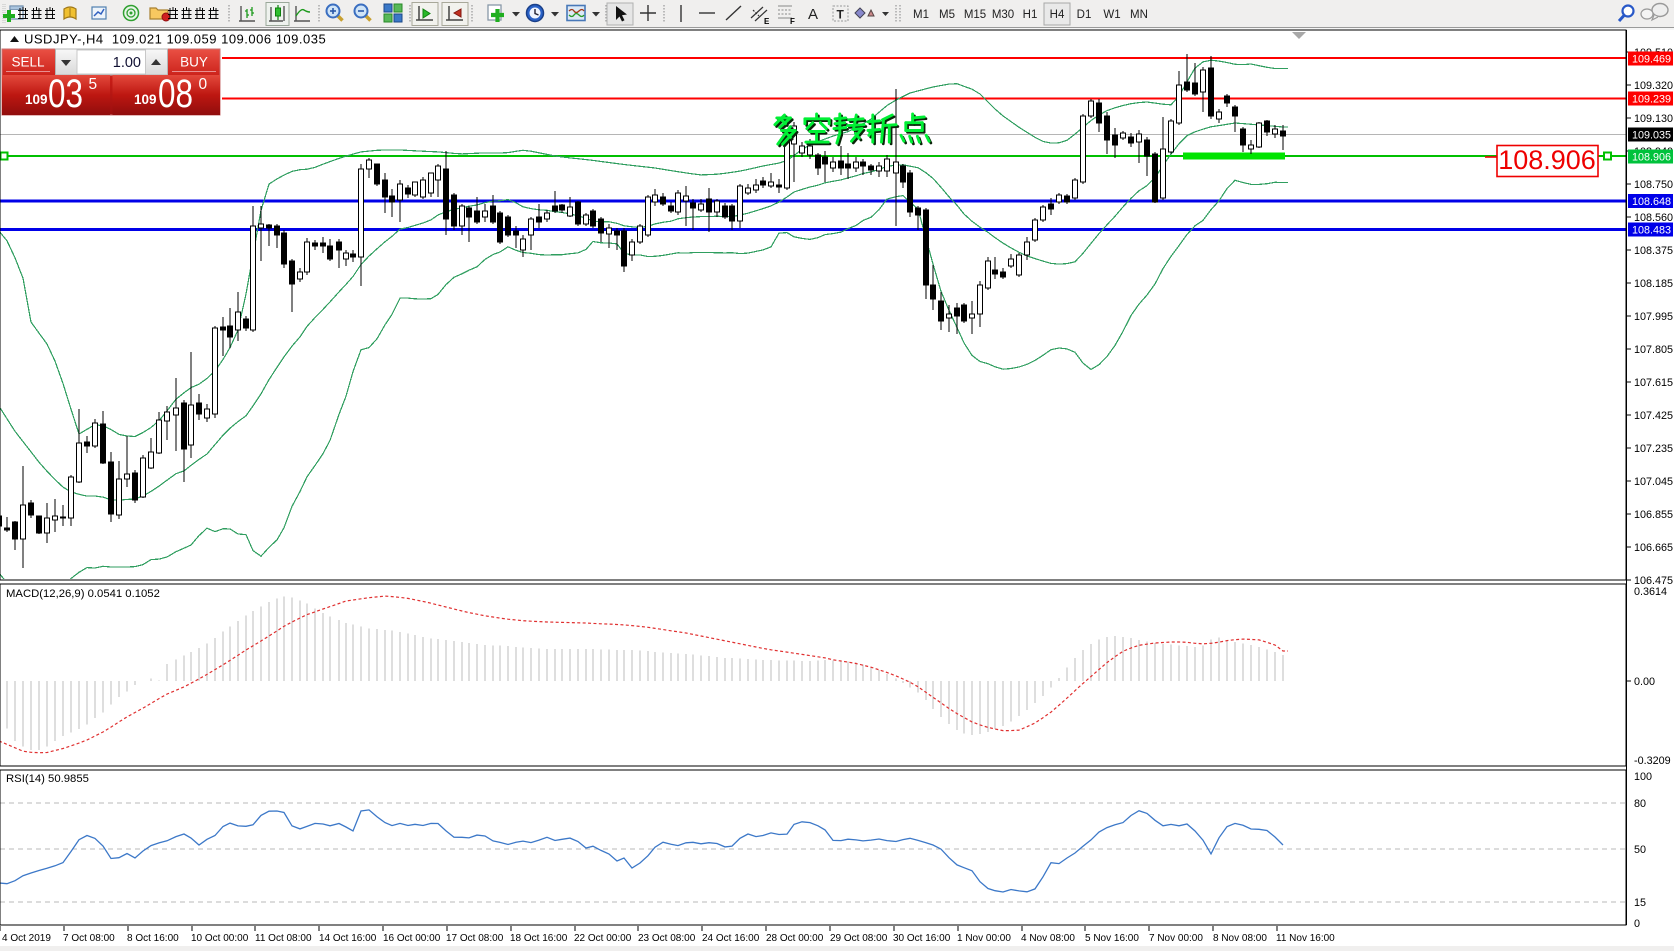 Image resolution: width=1674 pixels, height=951 pixels. What do you see at coordinates (603, 938) in the screenshot?
I see `svg-text: 22 Oct 00:00` at bounding box center [603, 938].